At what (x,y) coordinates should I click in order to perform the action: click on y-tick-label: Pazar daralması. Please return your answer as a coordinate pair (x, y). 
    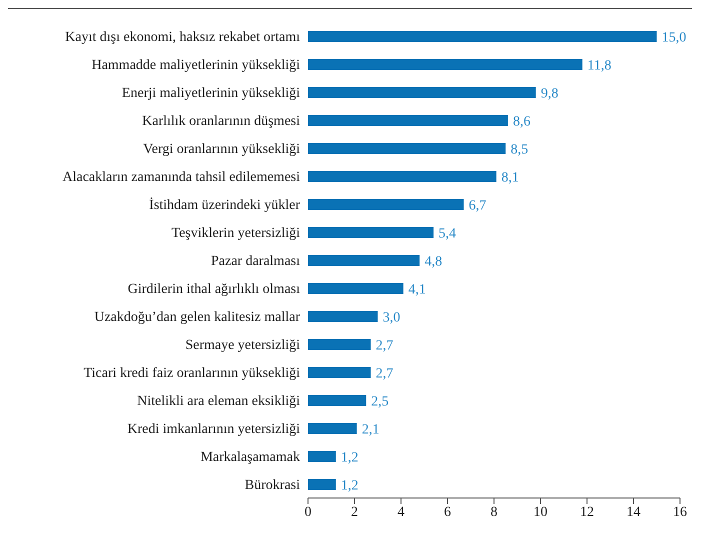
    Looking at the image, I should click on (255, 261).